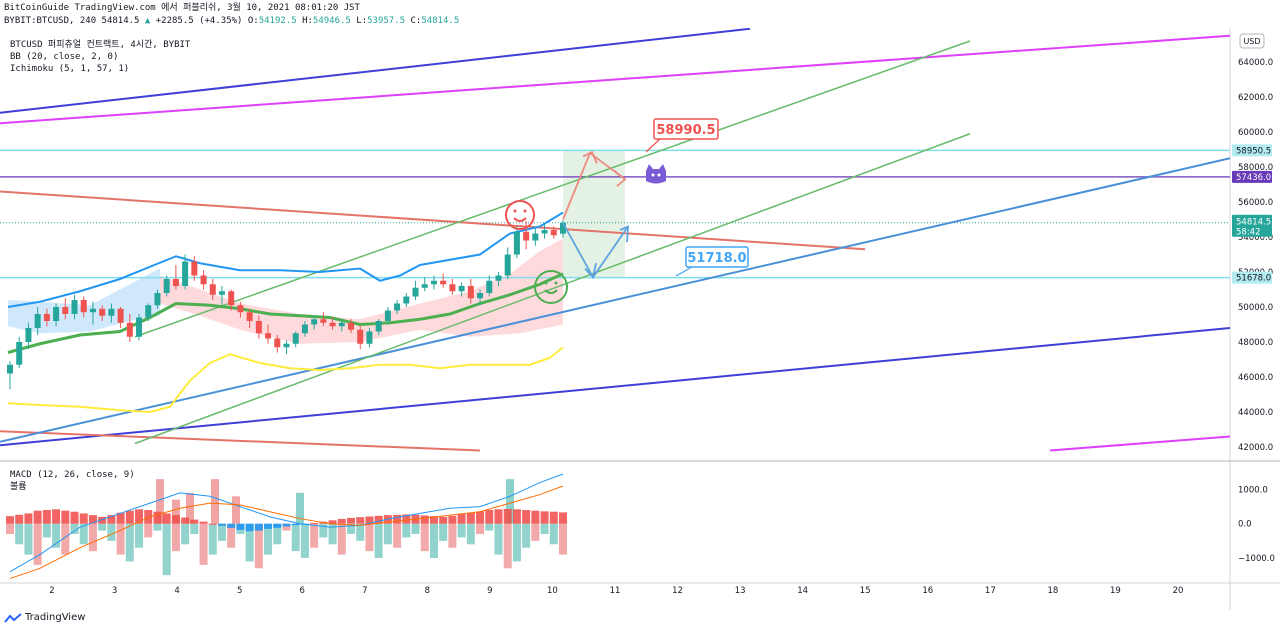 The width and height of the screenshot is (1280, 628). What do you see at coordinates (18, 486) in the screenshot?
I see `macd-legend-sub: 볼륨` at bounding box center [18, 486].